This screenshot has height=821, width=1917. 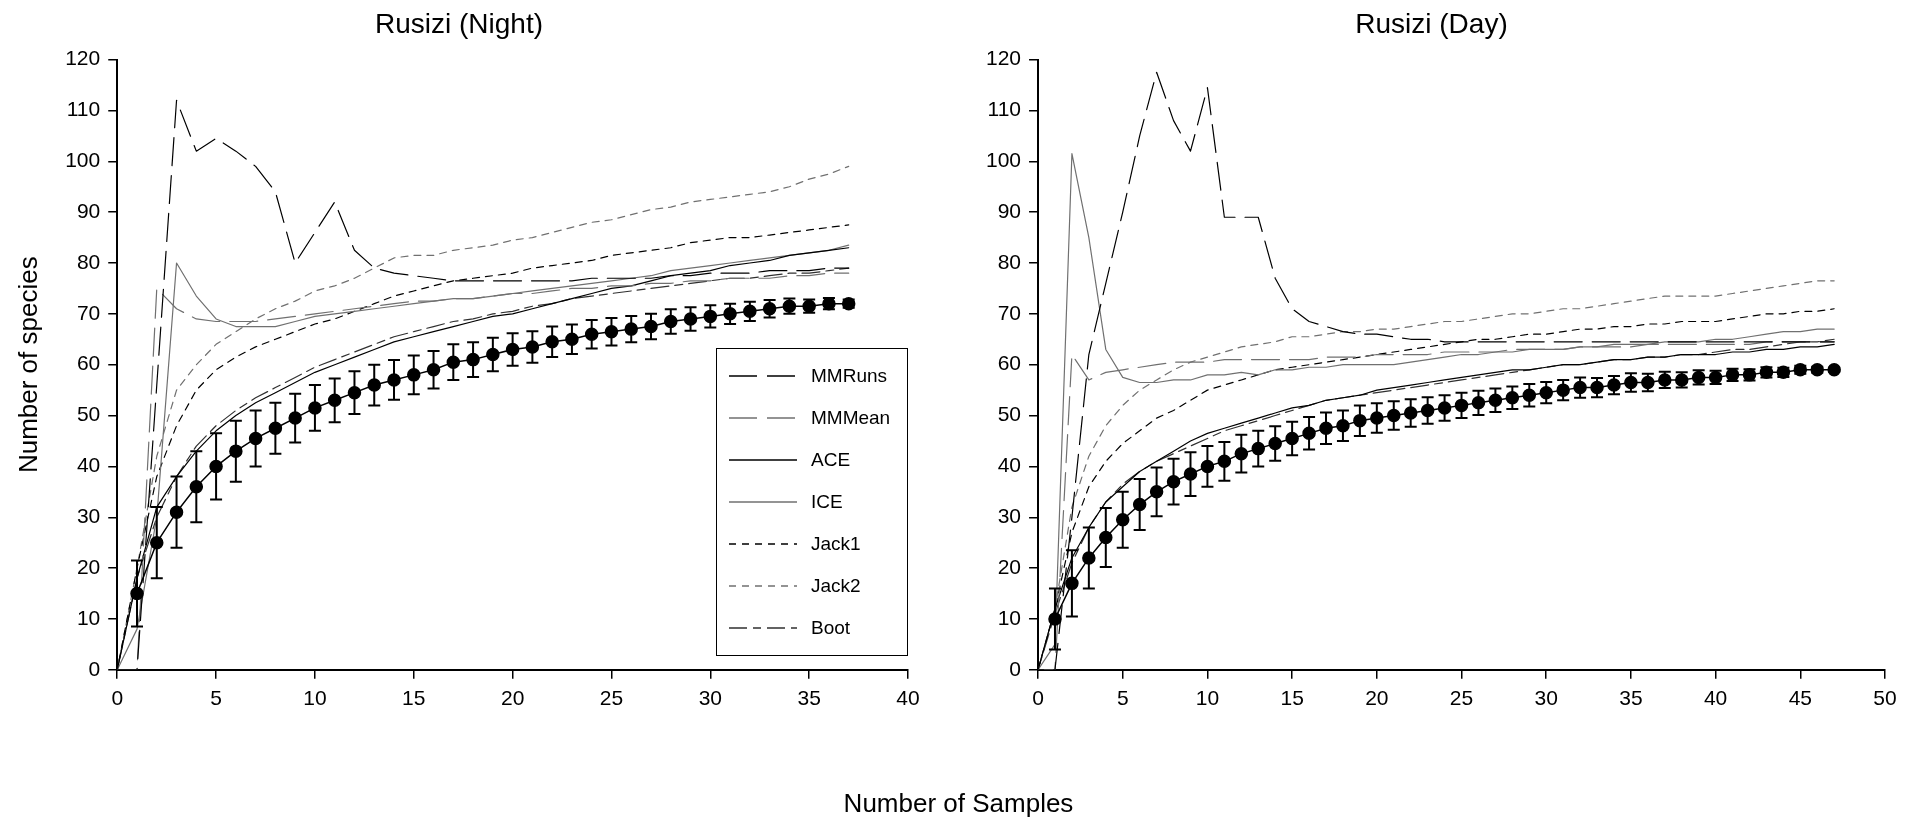 What do you see at coordinates (851, 417) in the screenshot?
I see `legend-label: MMMean` at bounding box center [851, 417].